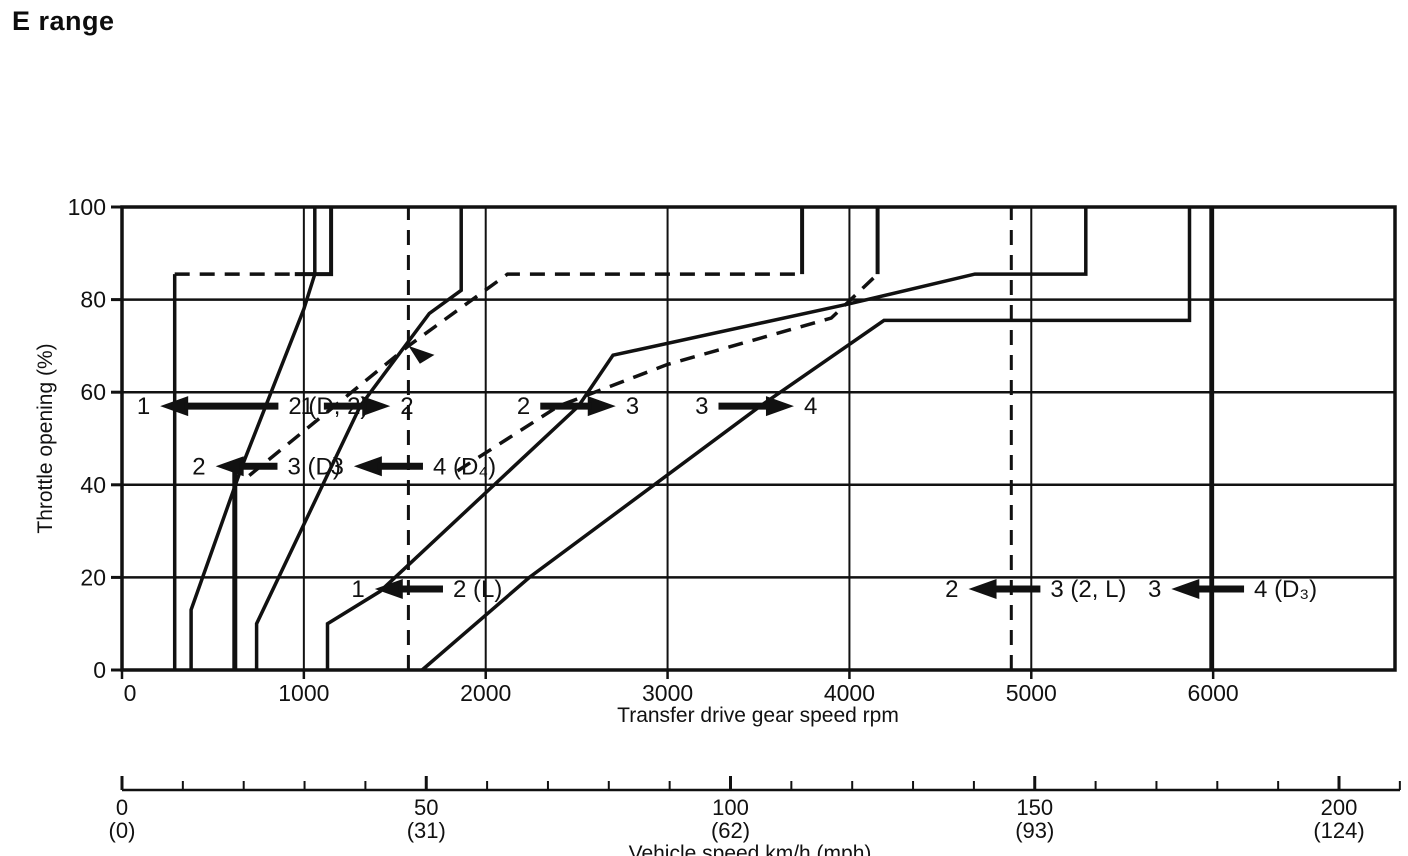  I want to click on annotation-right-label: 2 (L), so click(477, 589).